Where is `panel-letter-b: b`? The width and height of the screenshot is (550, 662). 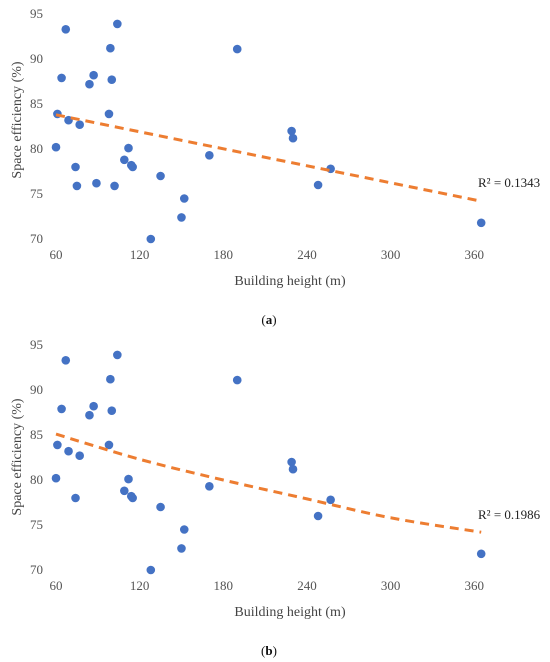
panel-letter-b: b is located at coordinates (268, 650).